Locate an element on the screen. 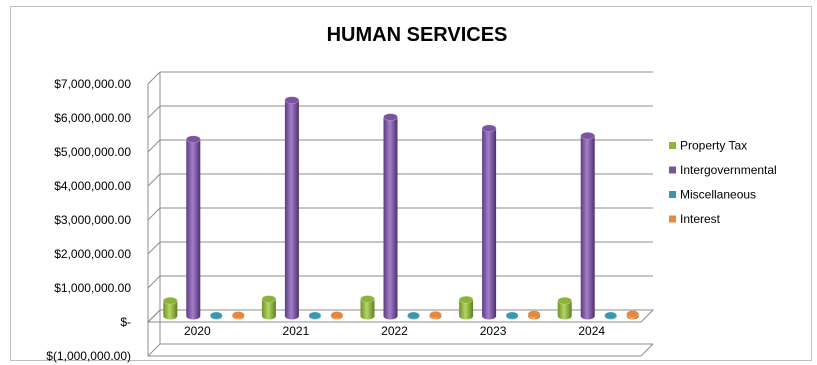 This screenshot has height=365, width=817. bar-interest-2022 is located at coordinates (435, 315).